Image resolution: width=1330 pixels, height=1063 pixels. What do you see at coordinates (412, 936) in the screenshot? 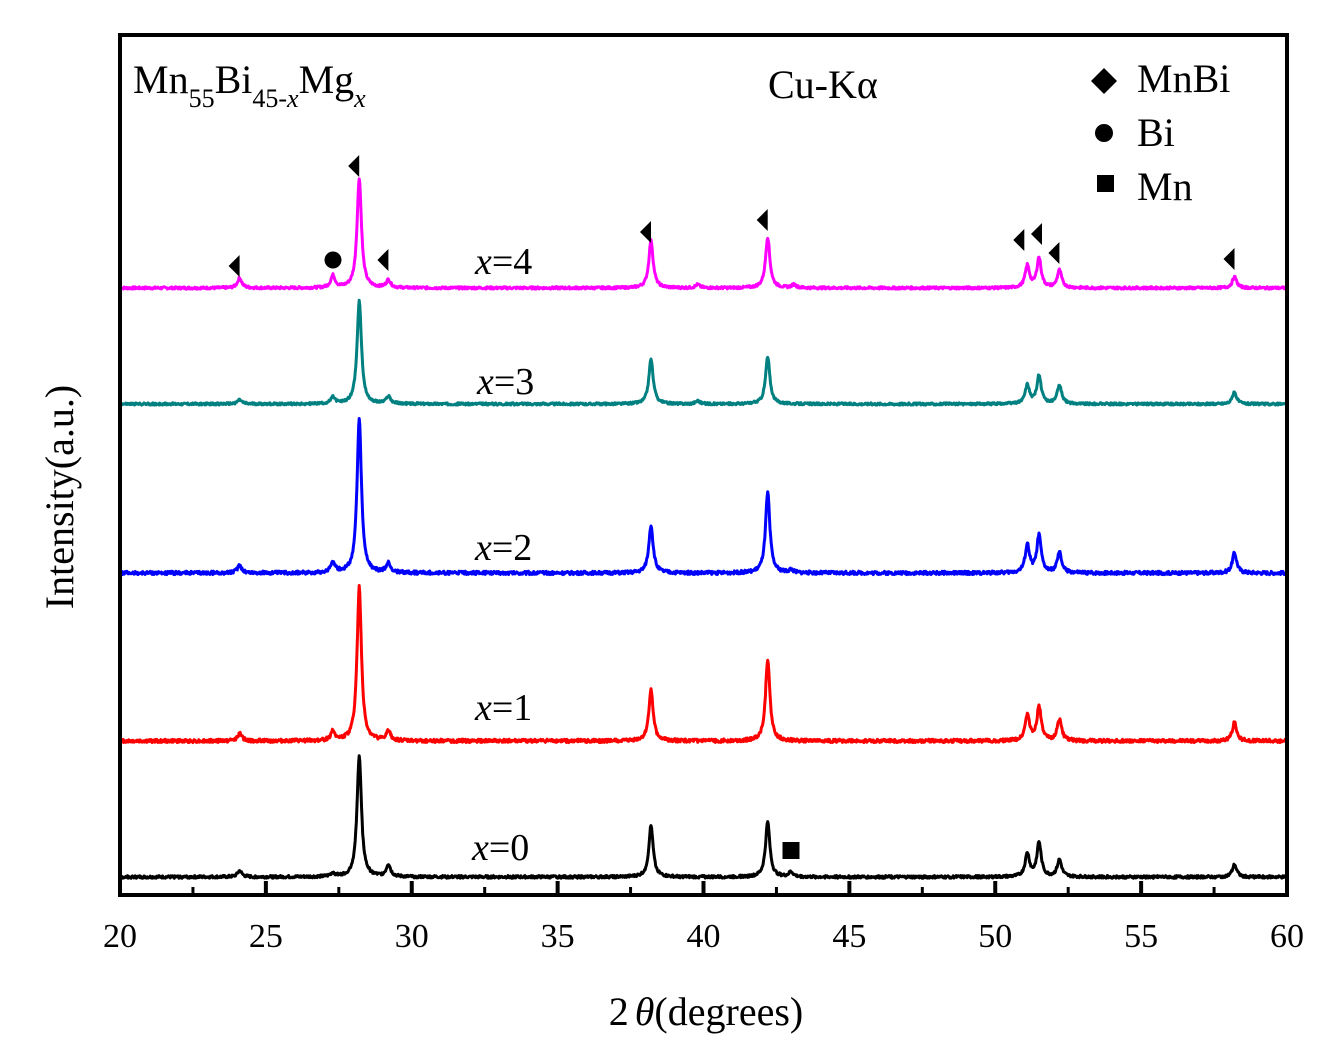
I see `x-tick-label: 30` at bounding box center [412, 936].